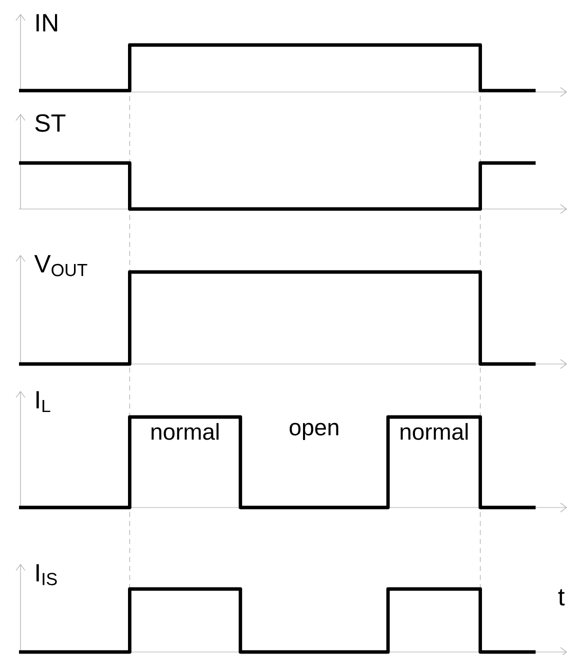 This screenshot has height=655, width=568. I want to click on x-axis-title: t, so click(561, 597).